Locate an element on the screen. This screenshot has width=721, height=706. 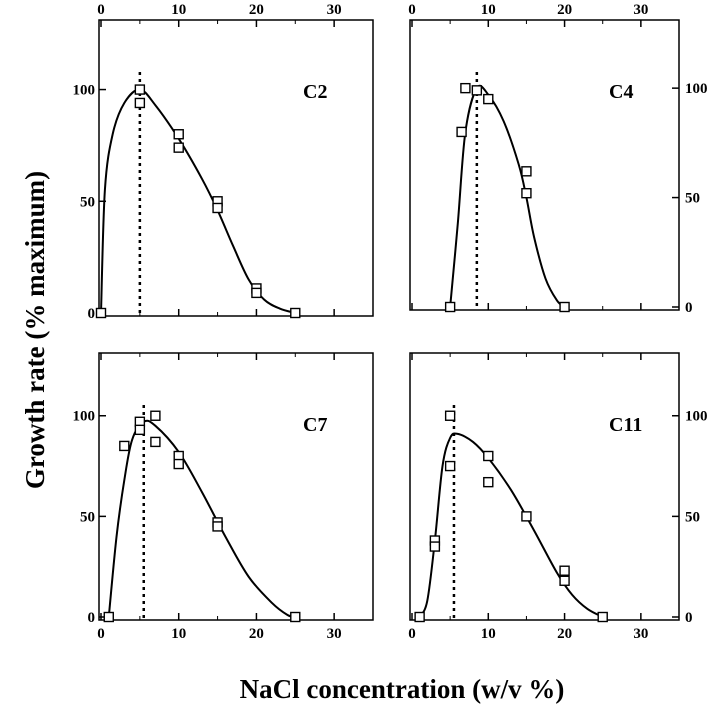
x-axis-title: NaCl concentration (w/v %) is located at coordinates (402, 689).